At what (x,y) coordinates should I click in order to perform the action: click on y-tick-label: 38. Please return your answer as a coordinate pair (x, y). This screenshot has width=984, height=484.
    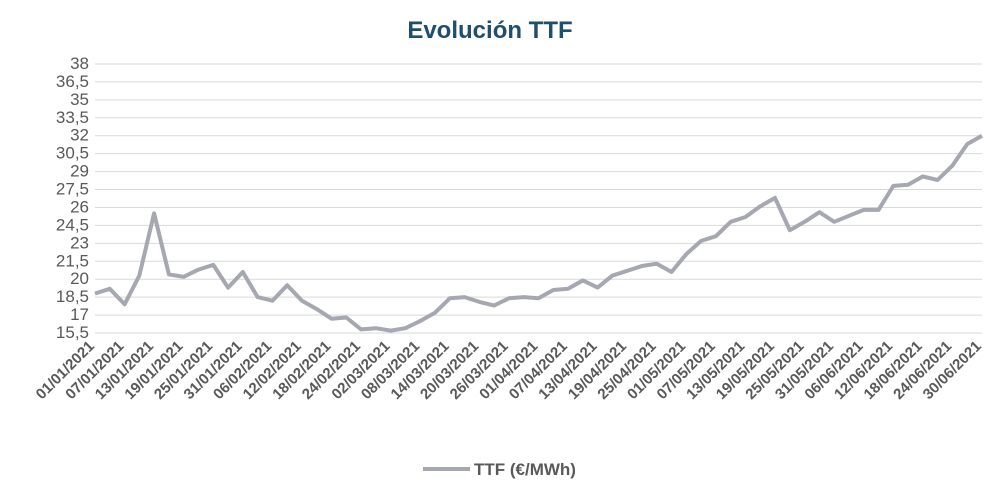
    Looking at the image, I should click on (79, 63).